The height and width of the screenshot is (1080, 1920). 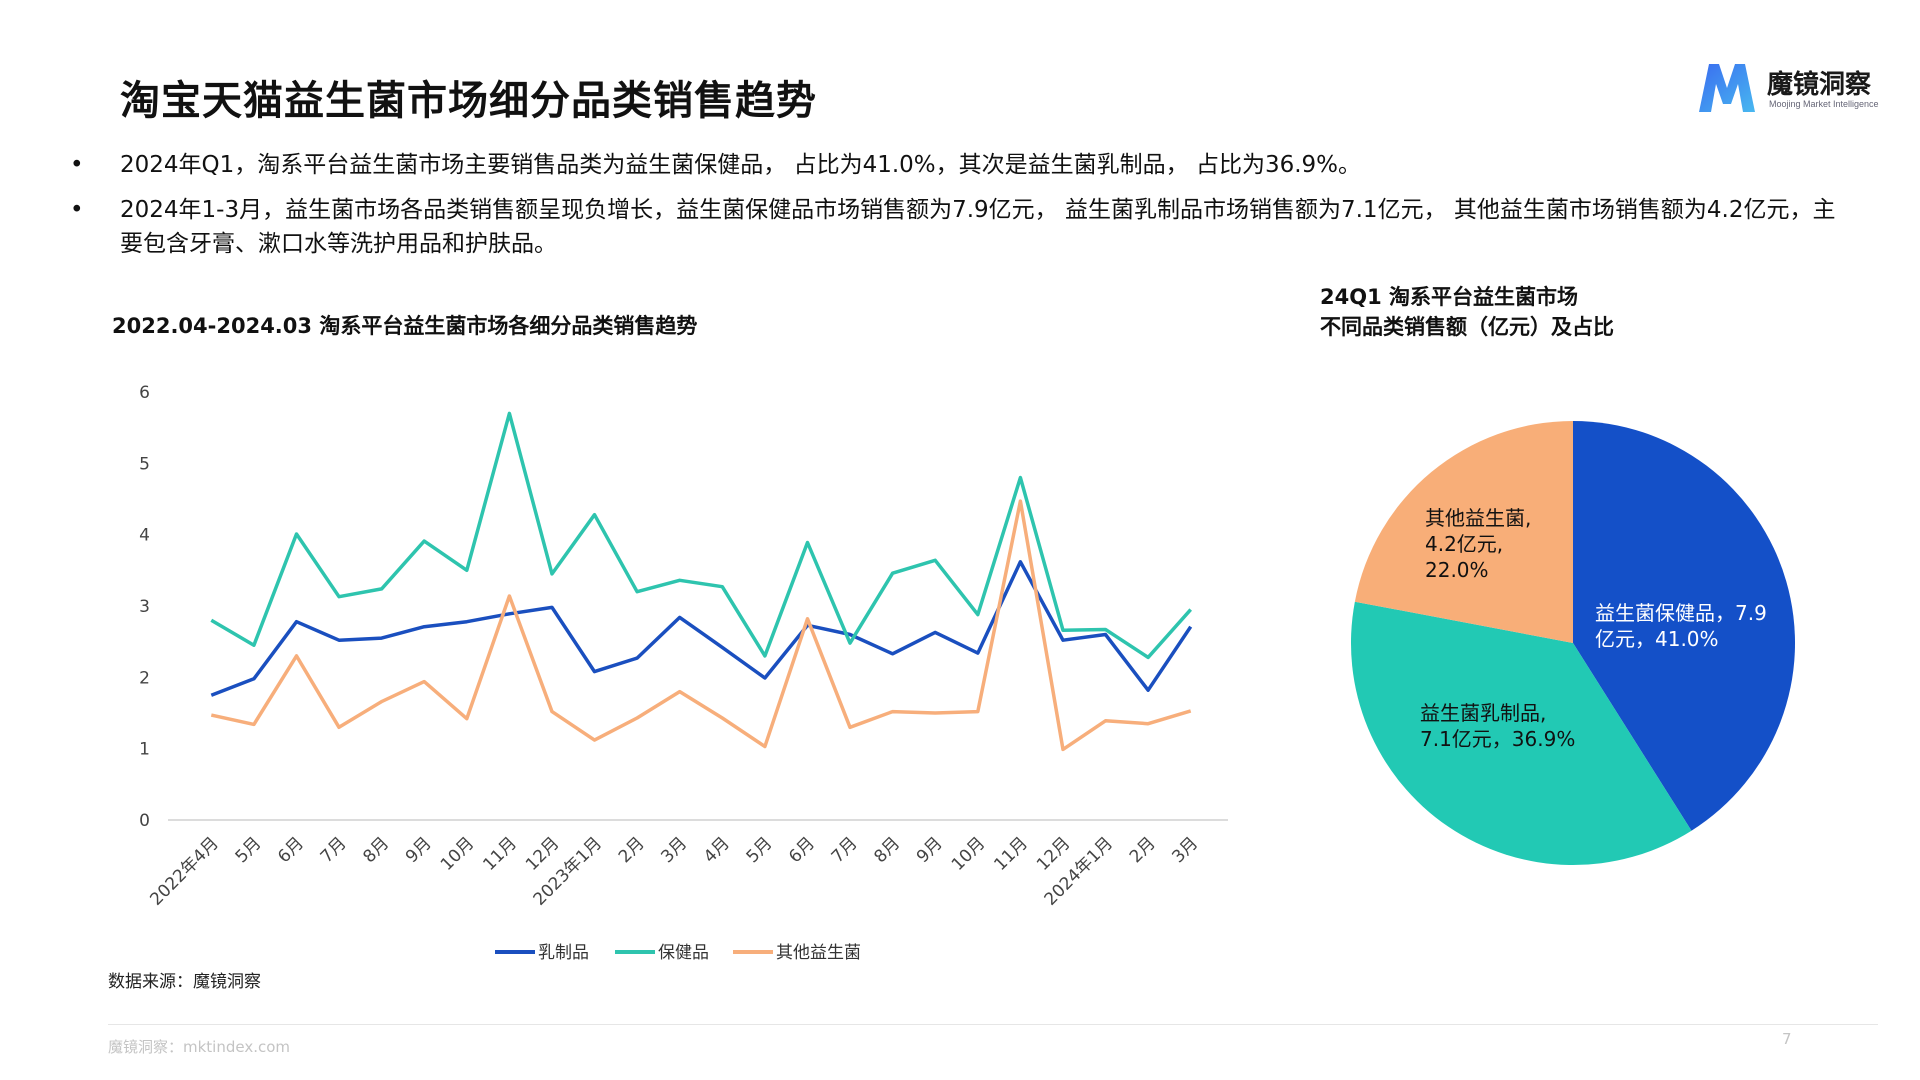 What do you see at coordinates (993, 1024) in the screenshot?
I see `footer-divider` at bounding box center [993, 1024].